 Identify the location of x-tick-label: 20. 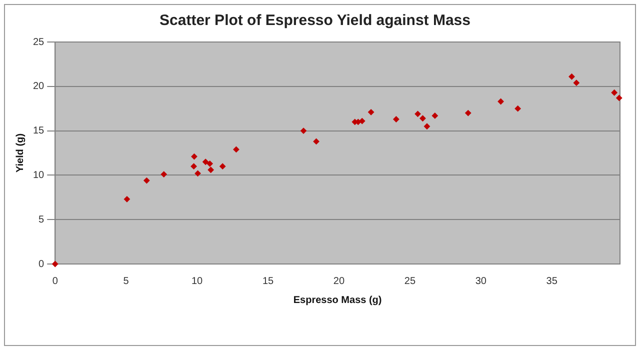
(339, 281).